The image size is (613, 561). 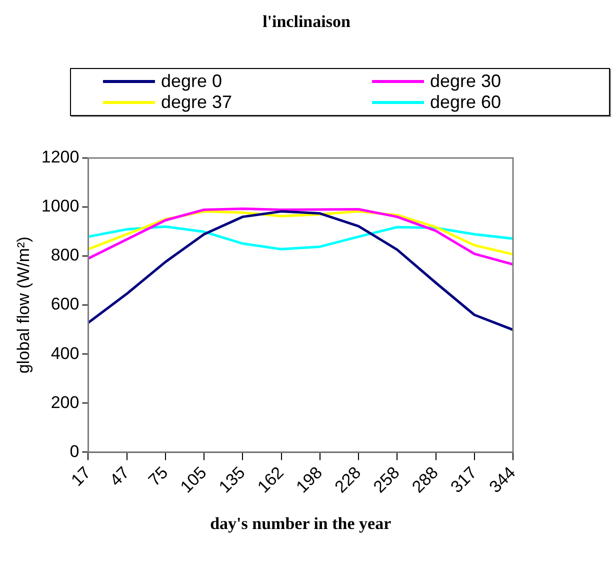 What do you see at coordinates (191, 81) in the screenshot?
I see `legend-label: degre 0` at bounding box center [191, 81].